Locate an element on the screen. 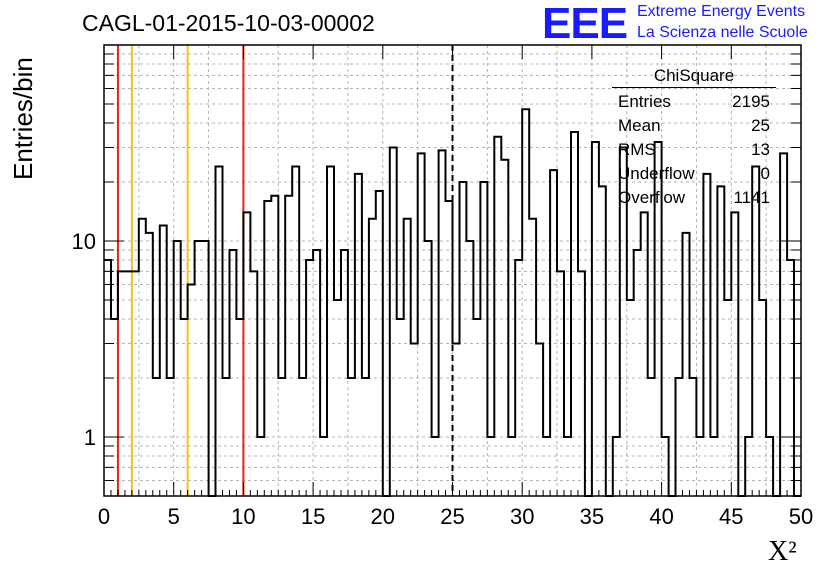  x-tick-label: 5 is located at coordinates (174, 516).